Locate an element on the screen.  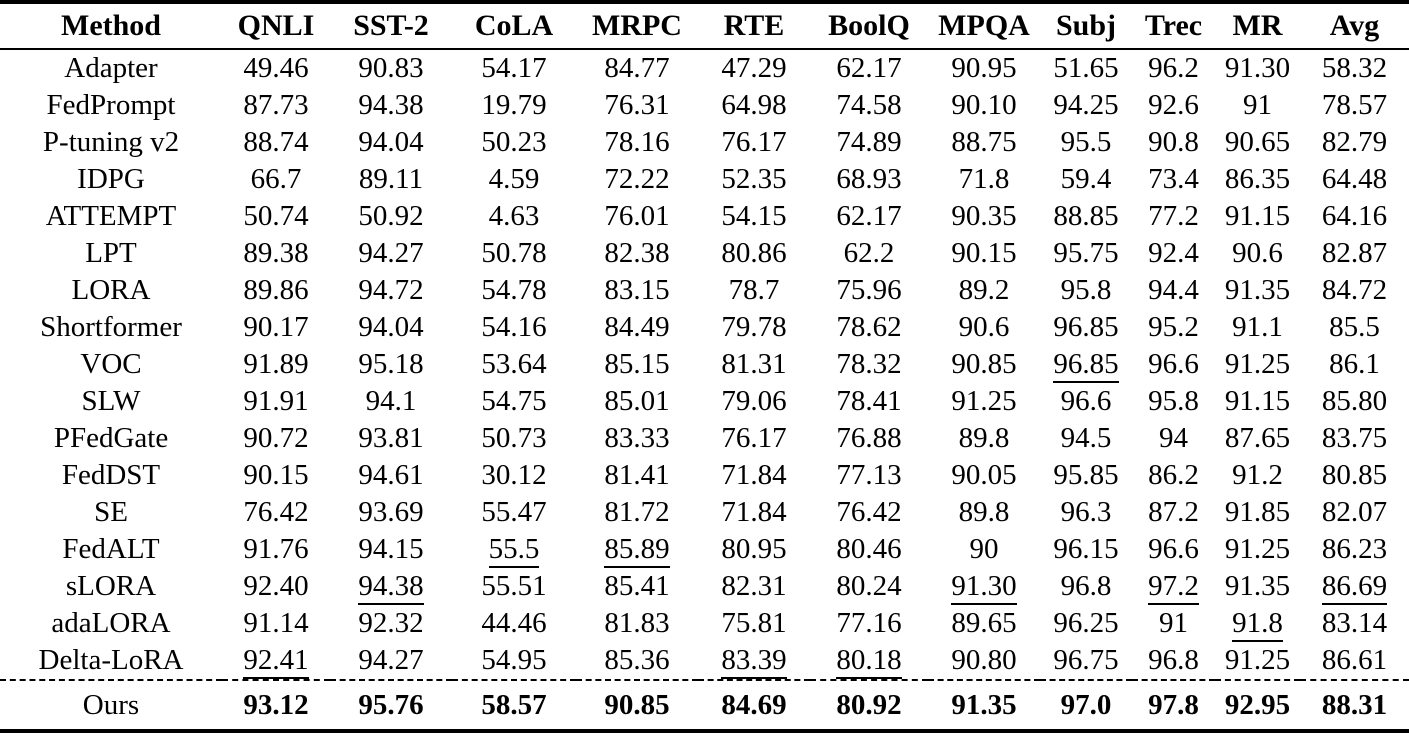
score-cell: 83.75 is located at coordinates (1354, 438).